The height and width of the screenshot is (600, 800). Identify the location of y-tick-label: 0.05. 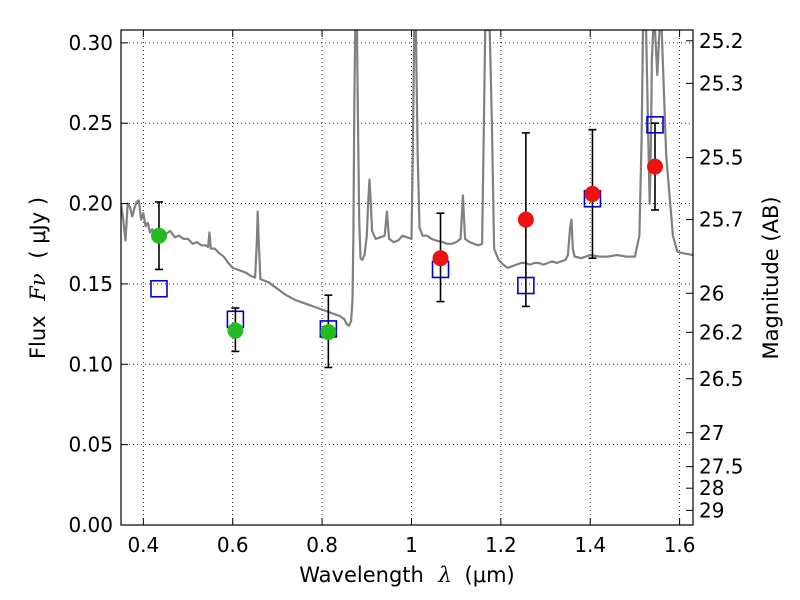
(90, 445).